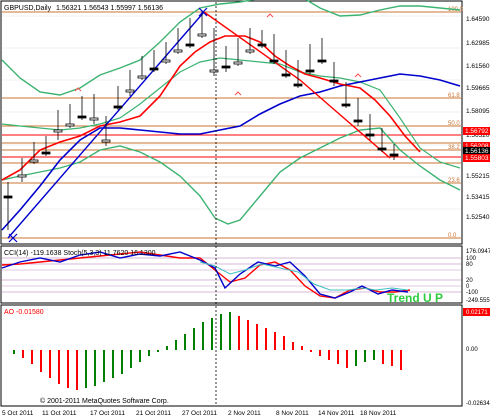 This screenshot has width=490, height=420. What do you see at coordinates (109, 8) in the screenshot?
I see `chart-ohlc: 1.56321 1.56543 1.55997 1.56136` at bounding box center [109, 8].